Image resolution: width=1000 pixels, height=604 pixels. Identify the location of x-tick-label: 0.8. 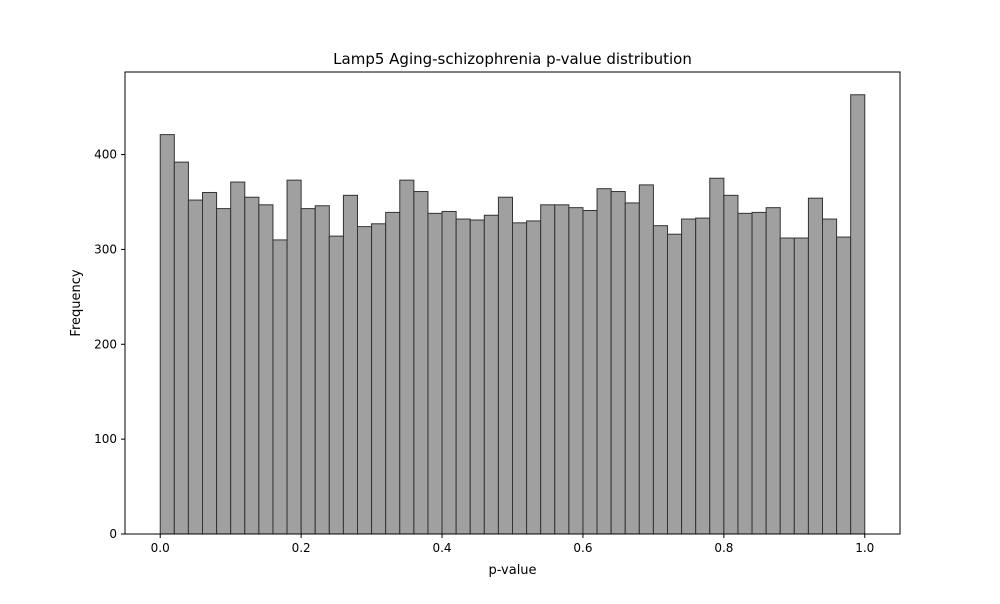
(723, 548).